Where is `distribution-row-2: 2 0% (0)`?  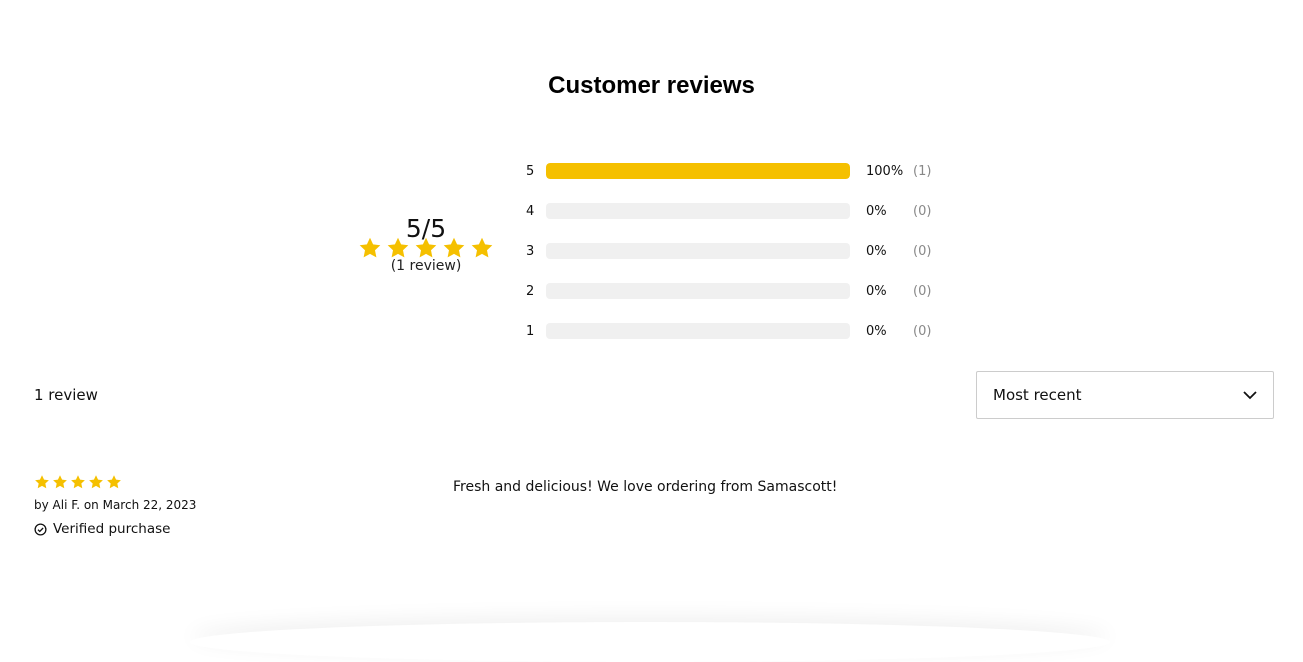
distribution-row-2: 2 0% (0) is located at coordinates (725, 291).